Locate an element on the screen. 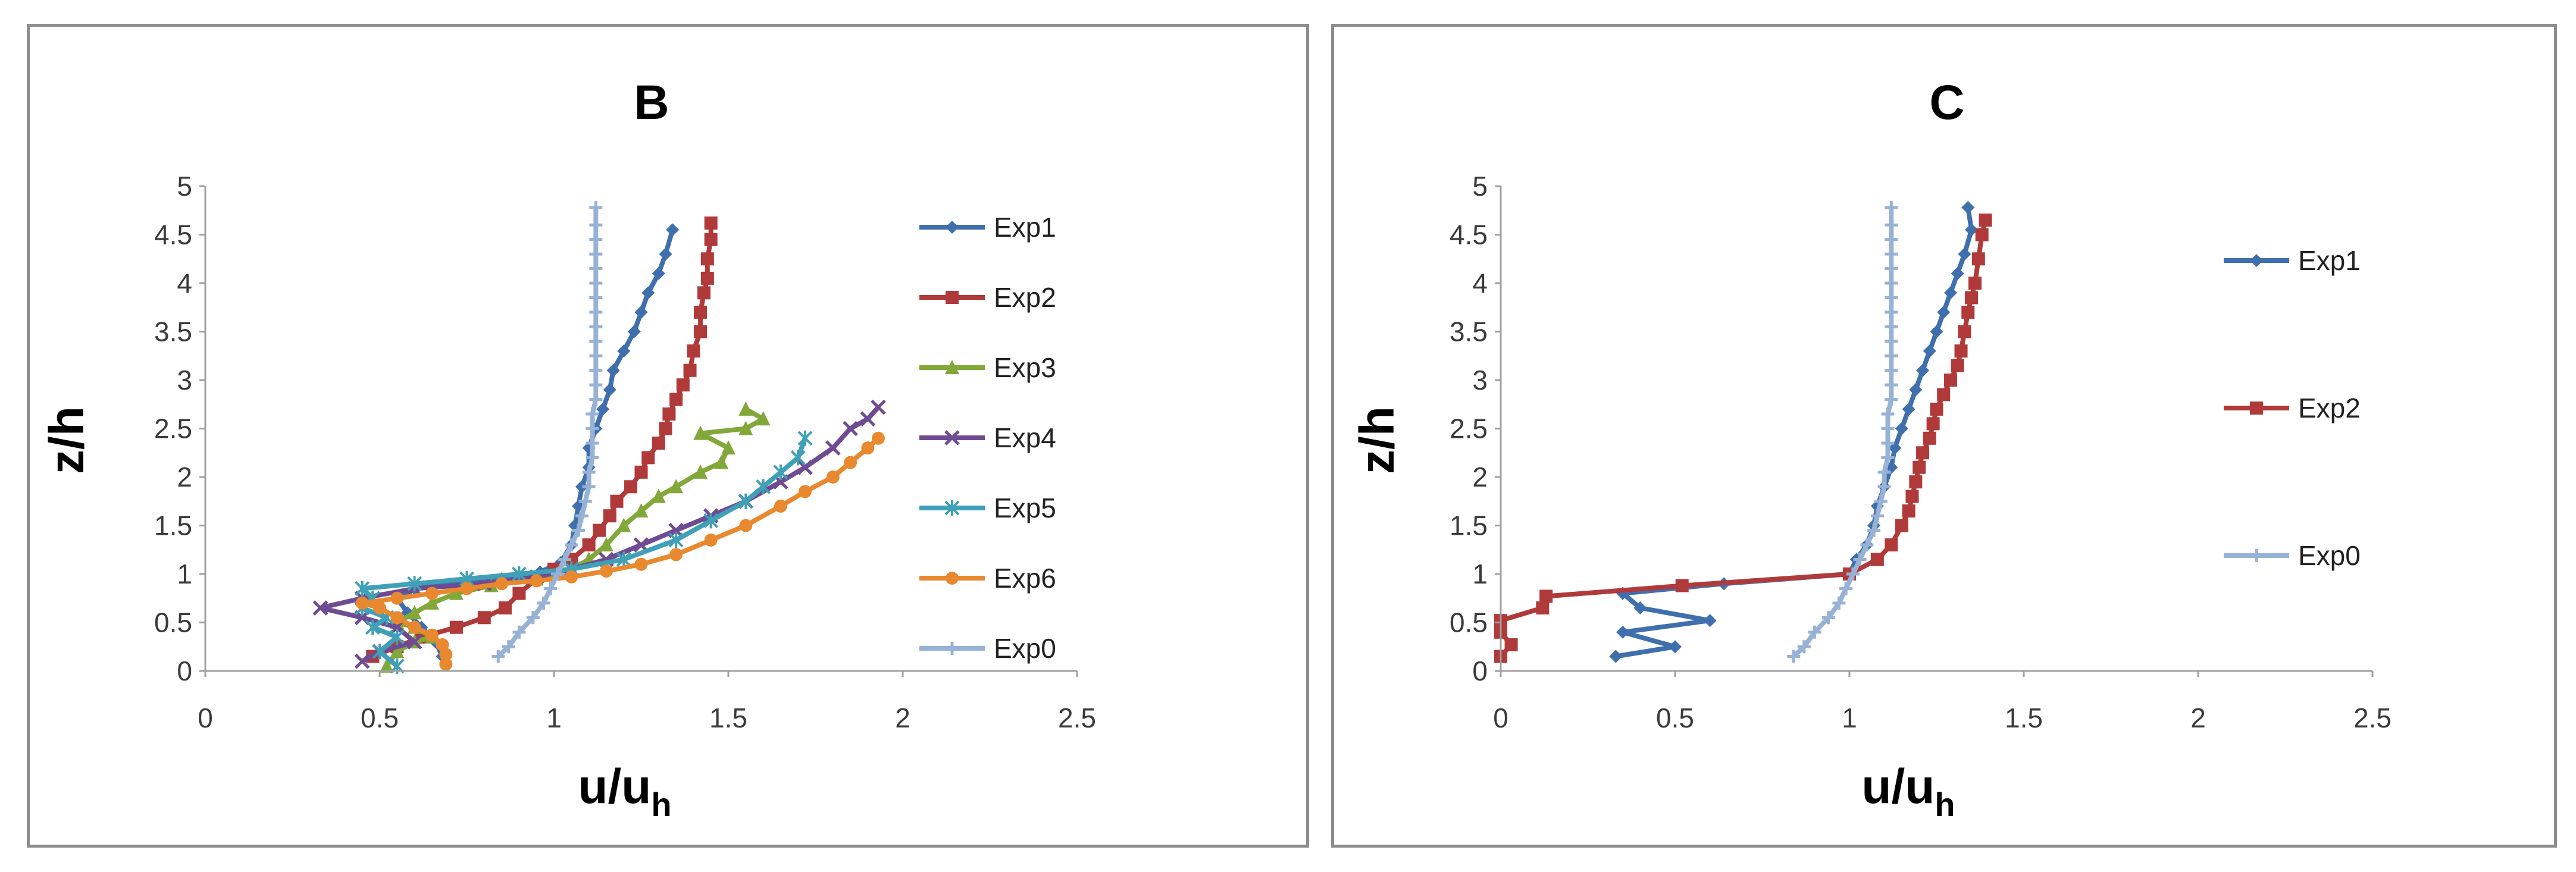 Image resolution: width=2576 pixels, height=872 pixels. chart-c-legend-marker-exp0 is located at coordinates (2256, 555).